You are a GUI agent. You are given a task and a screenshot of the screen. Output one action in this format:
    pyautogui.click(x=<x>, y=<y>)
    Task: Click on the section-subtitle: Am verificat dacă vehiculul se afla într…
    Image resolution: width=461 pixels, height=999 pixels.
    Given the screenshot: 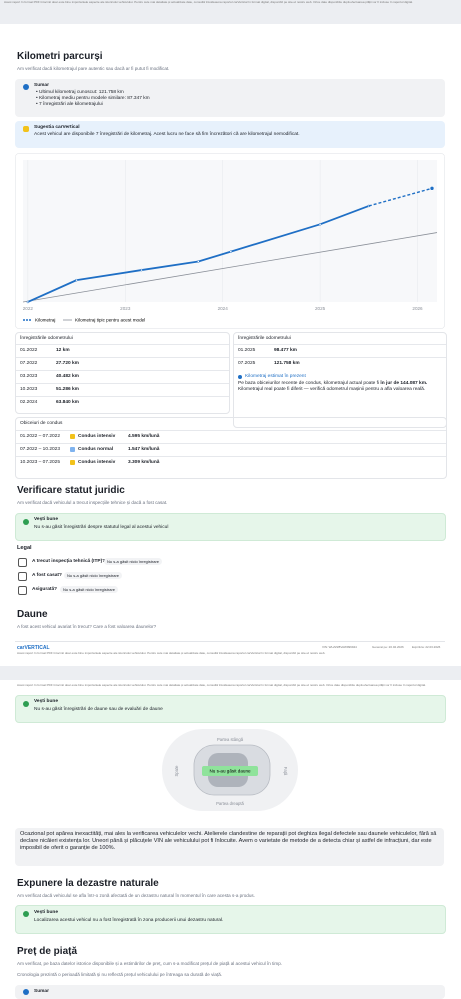 What is the action you would take?
    pyautogui.click(x=136, y=895)
    